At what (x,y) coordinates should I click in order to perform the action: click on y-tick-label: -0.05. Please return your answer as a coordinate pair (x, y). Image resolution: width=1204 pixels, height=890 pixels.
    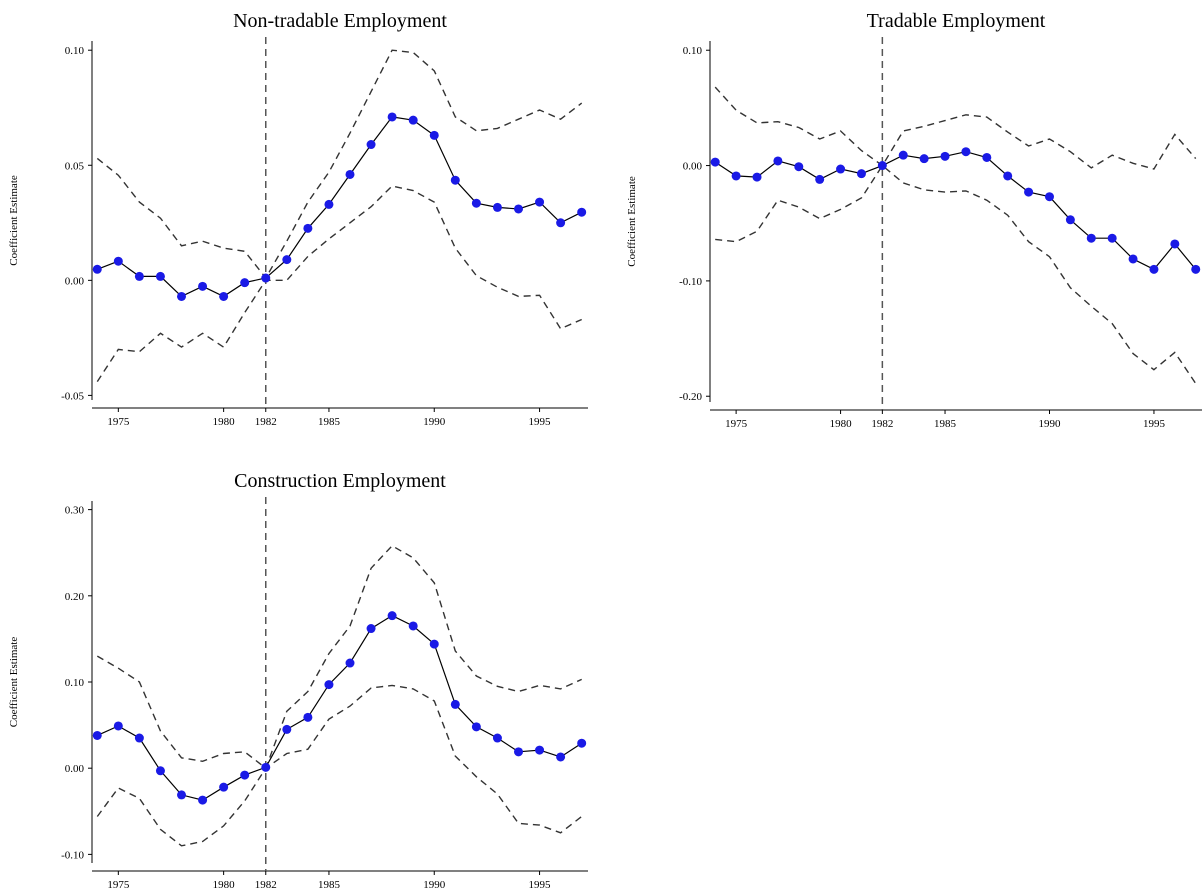
    Looking at the image, I should click on (72, 396).